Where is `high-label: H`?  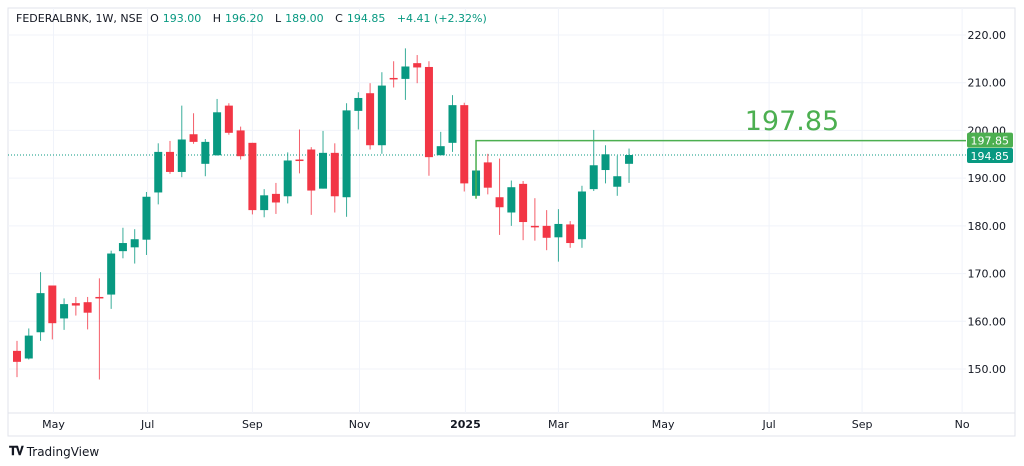 high-label: H is located at coordinates (217, 18).